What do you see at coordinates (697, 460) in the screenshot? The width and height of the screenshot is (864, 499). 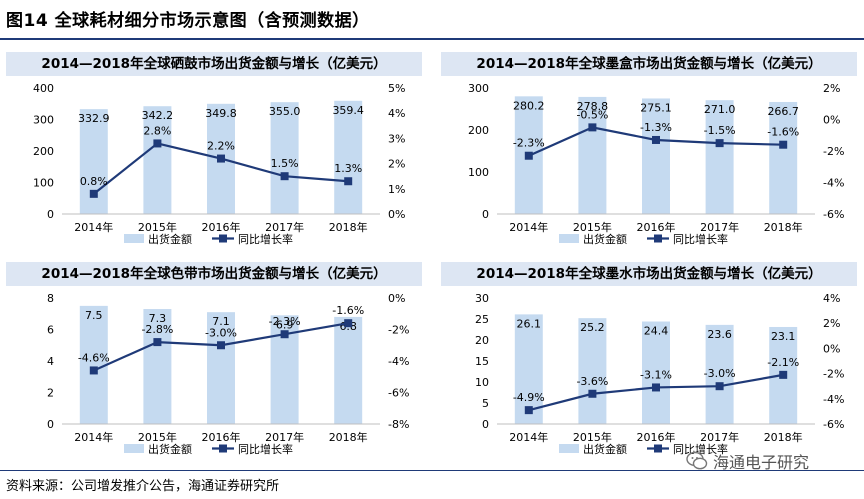 I see `wechat-icon` at bounding box center [697, 460].